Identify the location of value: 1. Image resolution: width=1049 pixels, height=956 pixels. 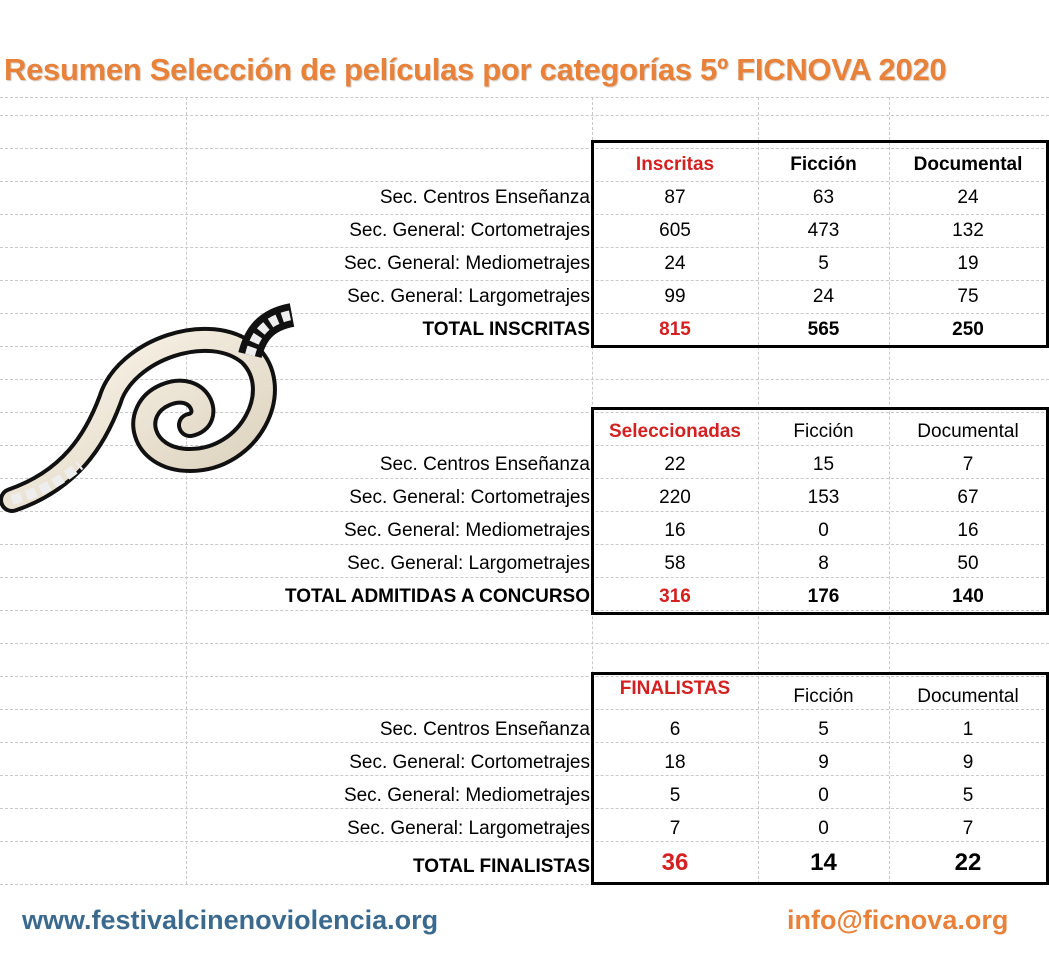
(968, 729).